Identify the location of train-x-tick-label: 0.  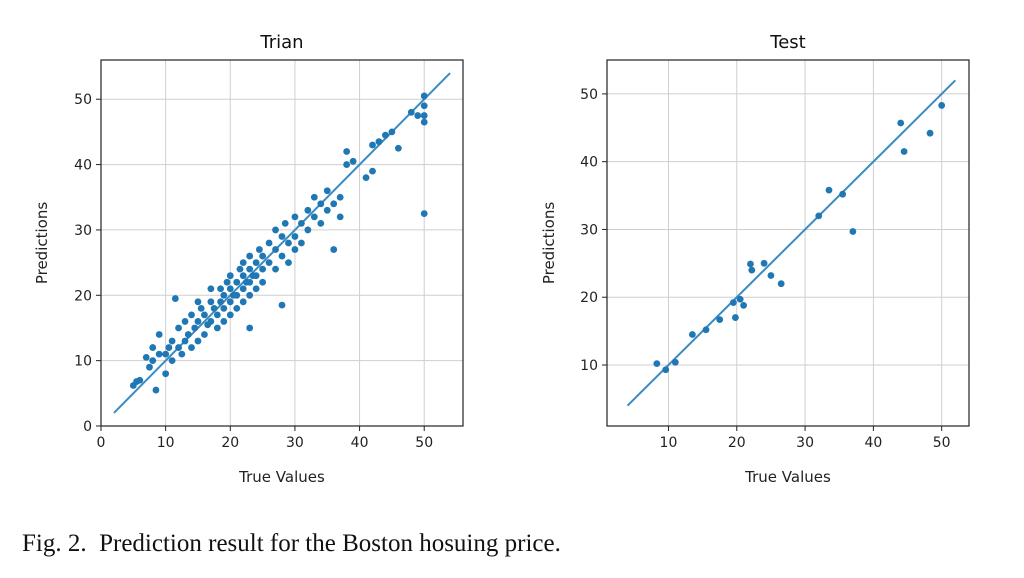
(101, 443).